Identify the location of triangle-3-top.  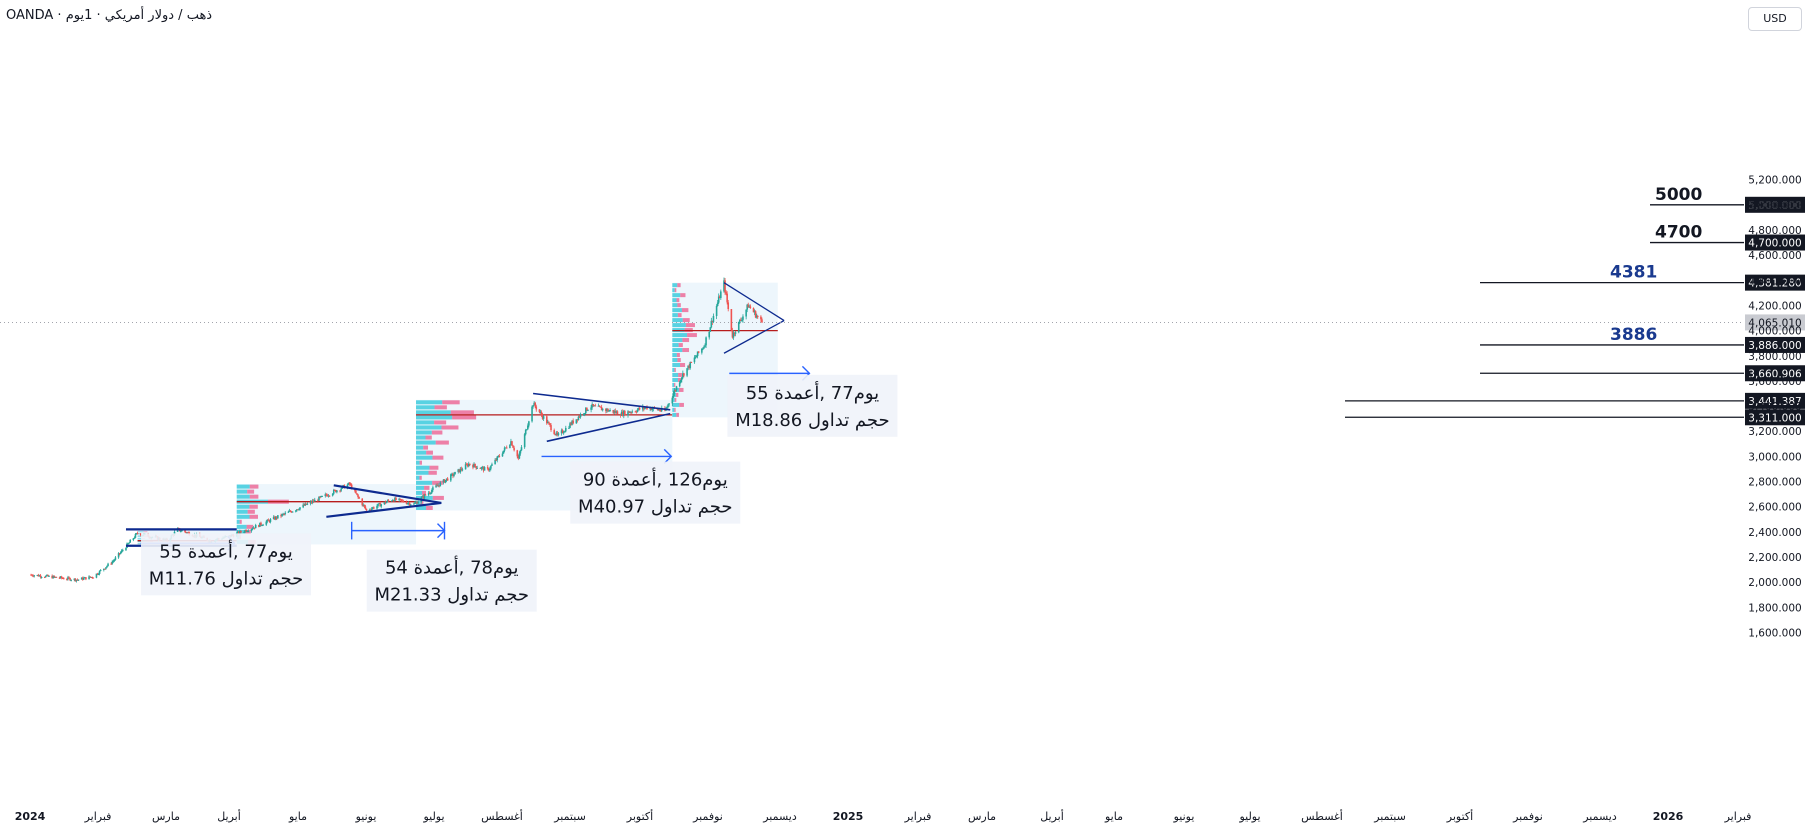
(754, 302).